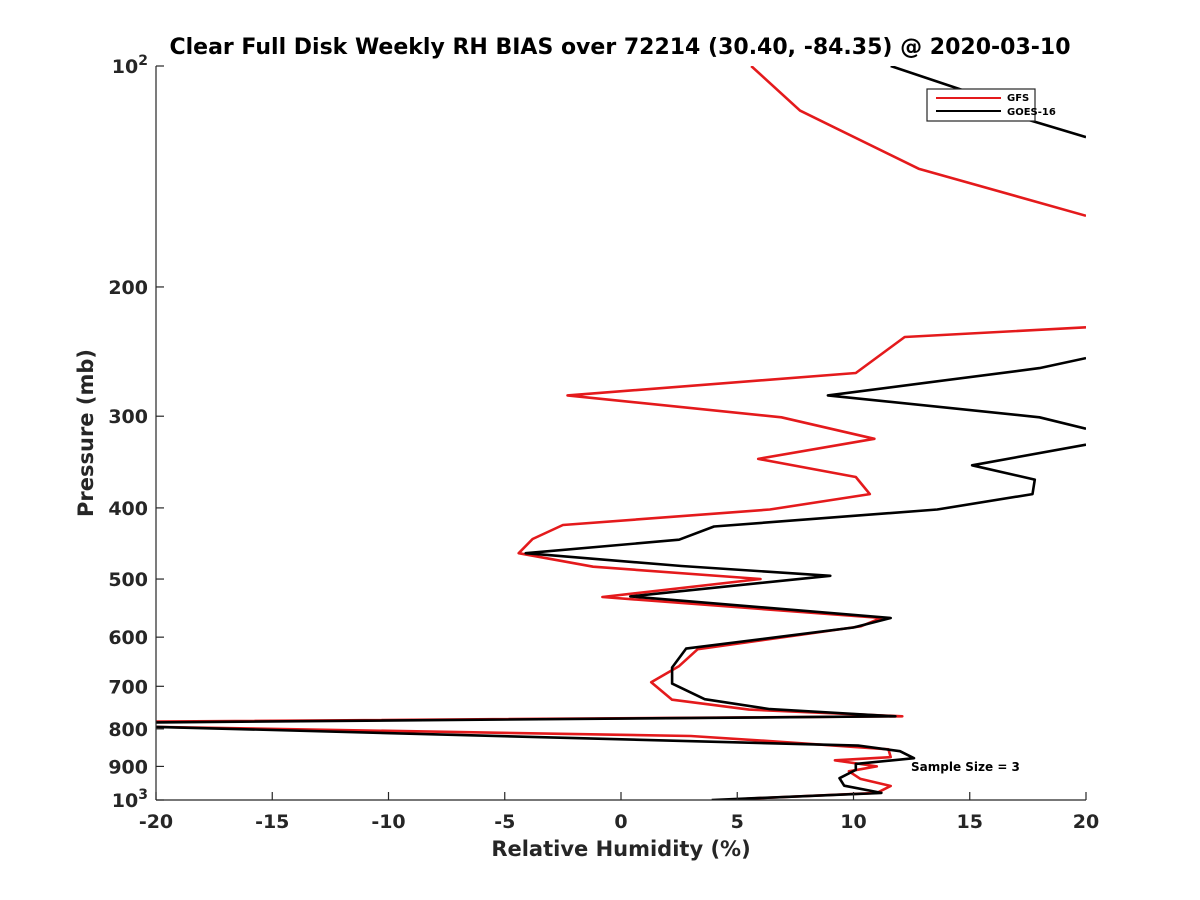  I want to click on x-tick-label: -15, so click(272, 822).